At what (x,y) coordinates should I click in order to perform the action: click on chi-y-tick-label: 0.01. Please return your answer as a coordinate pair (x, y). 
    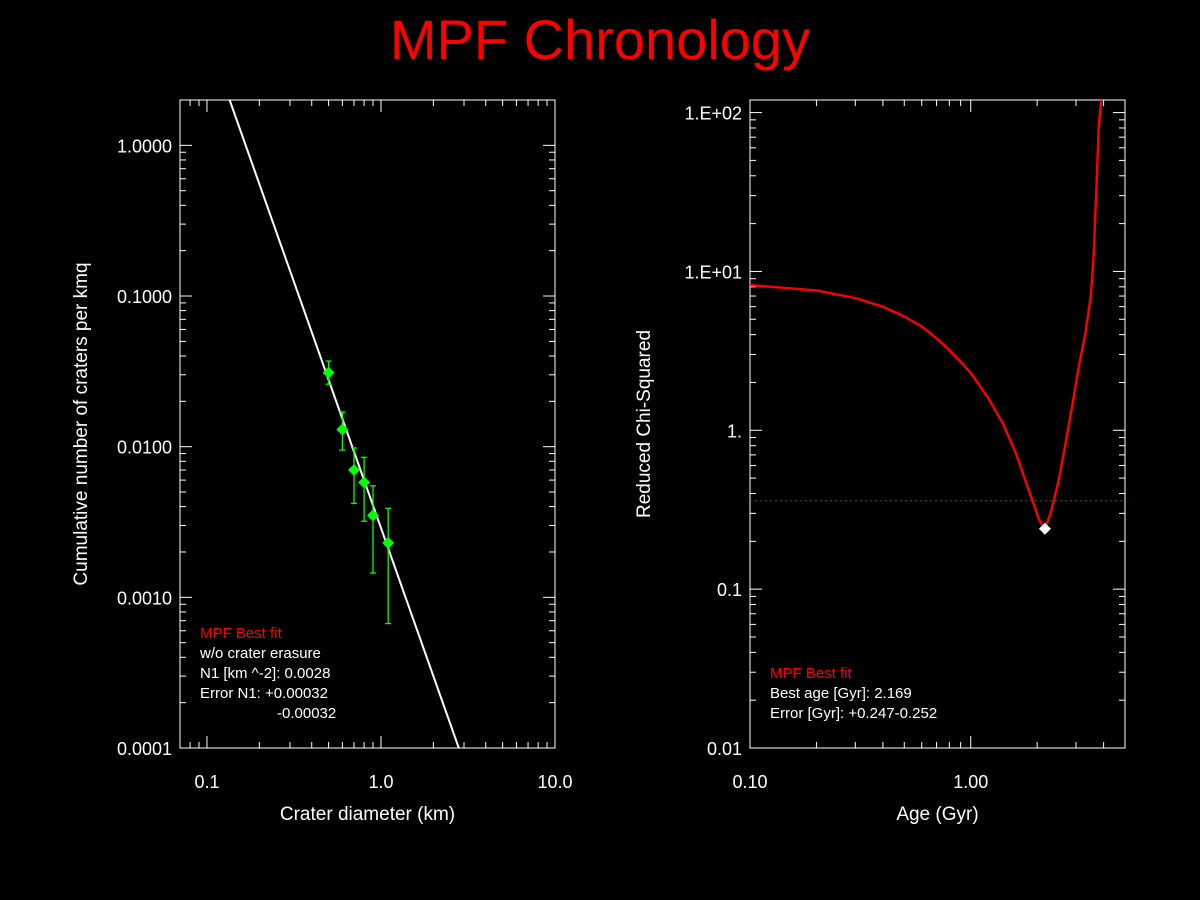
    Looking at the image, I should click on (724, 749).